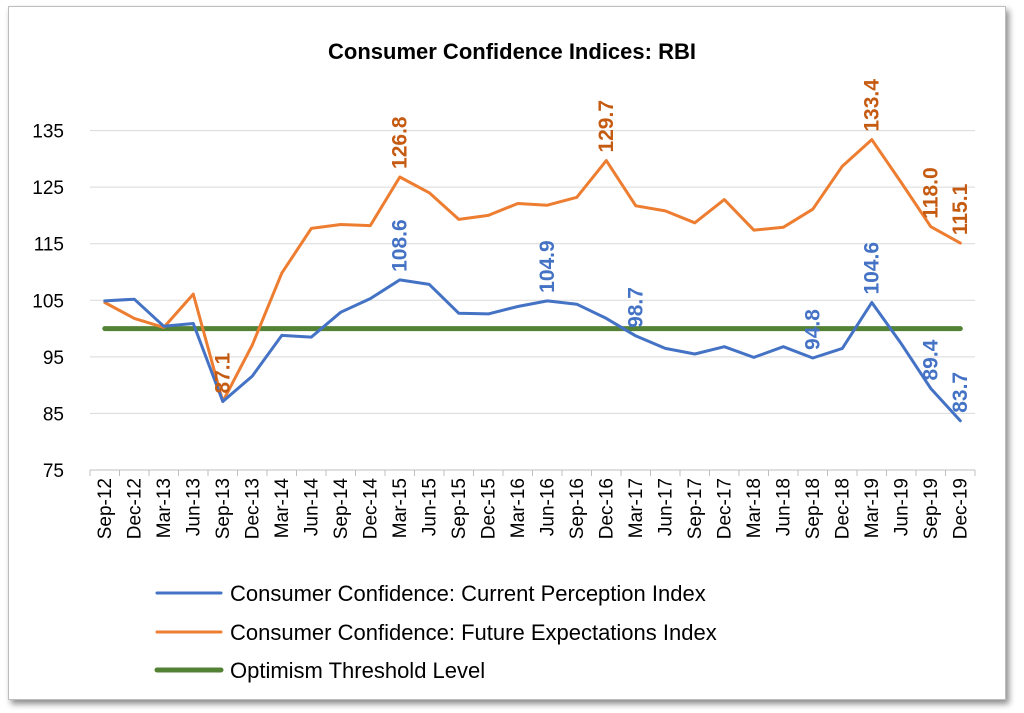 The width and height of the screenshot is (1024, 713). What do you see at coordinates (872, 508) in the screenshot?
I see `x-tick-label: Mar-19` at bounding box center [872, 508].